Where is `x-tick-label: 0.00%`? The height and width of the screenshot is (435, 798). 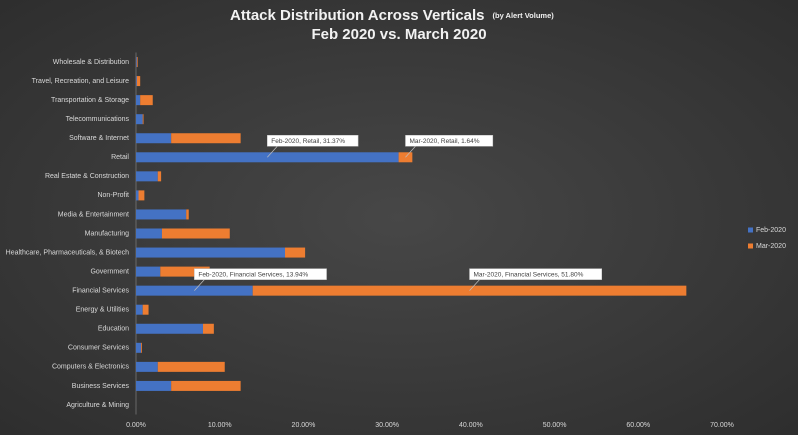
x-tick-label: 0.00% is located at coordinates (136, 425).